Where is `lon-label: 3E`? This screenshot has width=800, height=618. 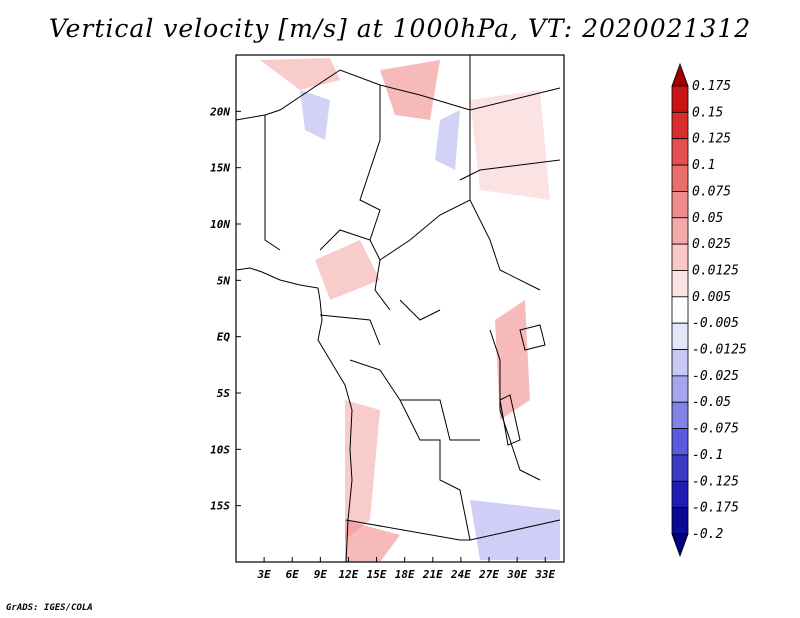
lon-label: 3E is located at coordinates (263, 574).